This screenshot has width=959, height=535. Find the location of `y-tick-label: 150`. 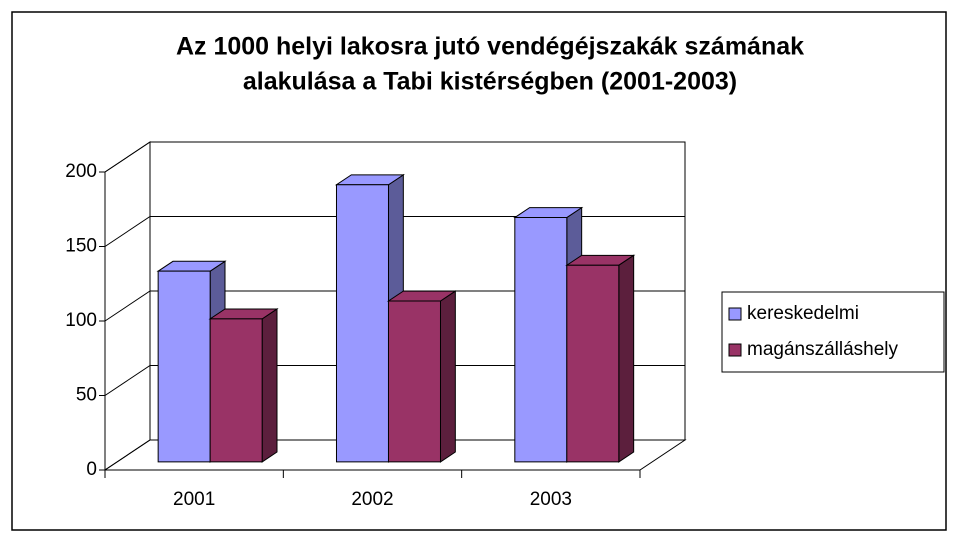

y-tick-label: 150 is located at coordinates (81, 246).